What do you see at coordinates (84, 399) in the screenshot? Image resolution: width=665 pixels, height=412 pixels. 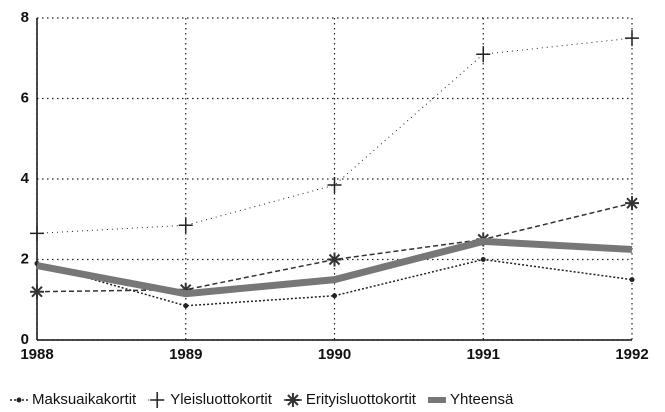 I see `legend-label: Maksuaikakortit` at bounding box center [84, 399].